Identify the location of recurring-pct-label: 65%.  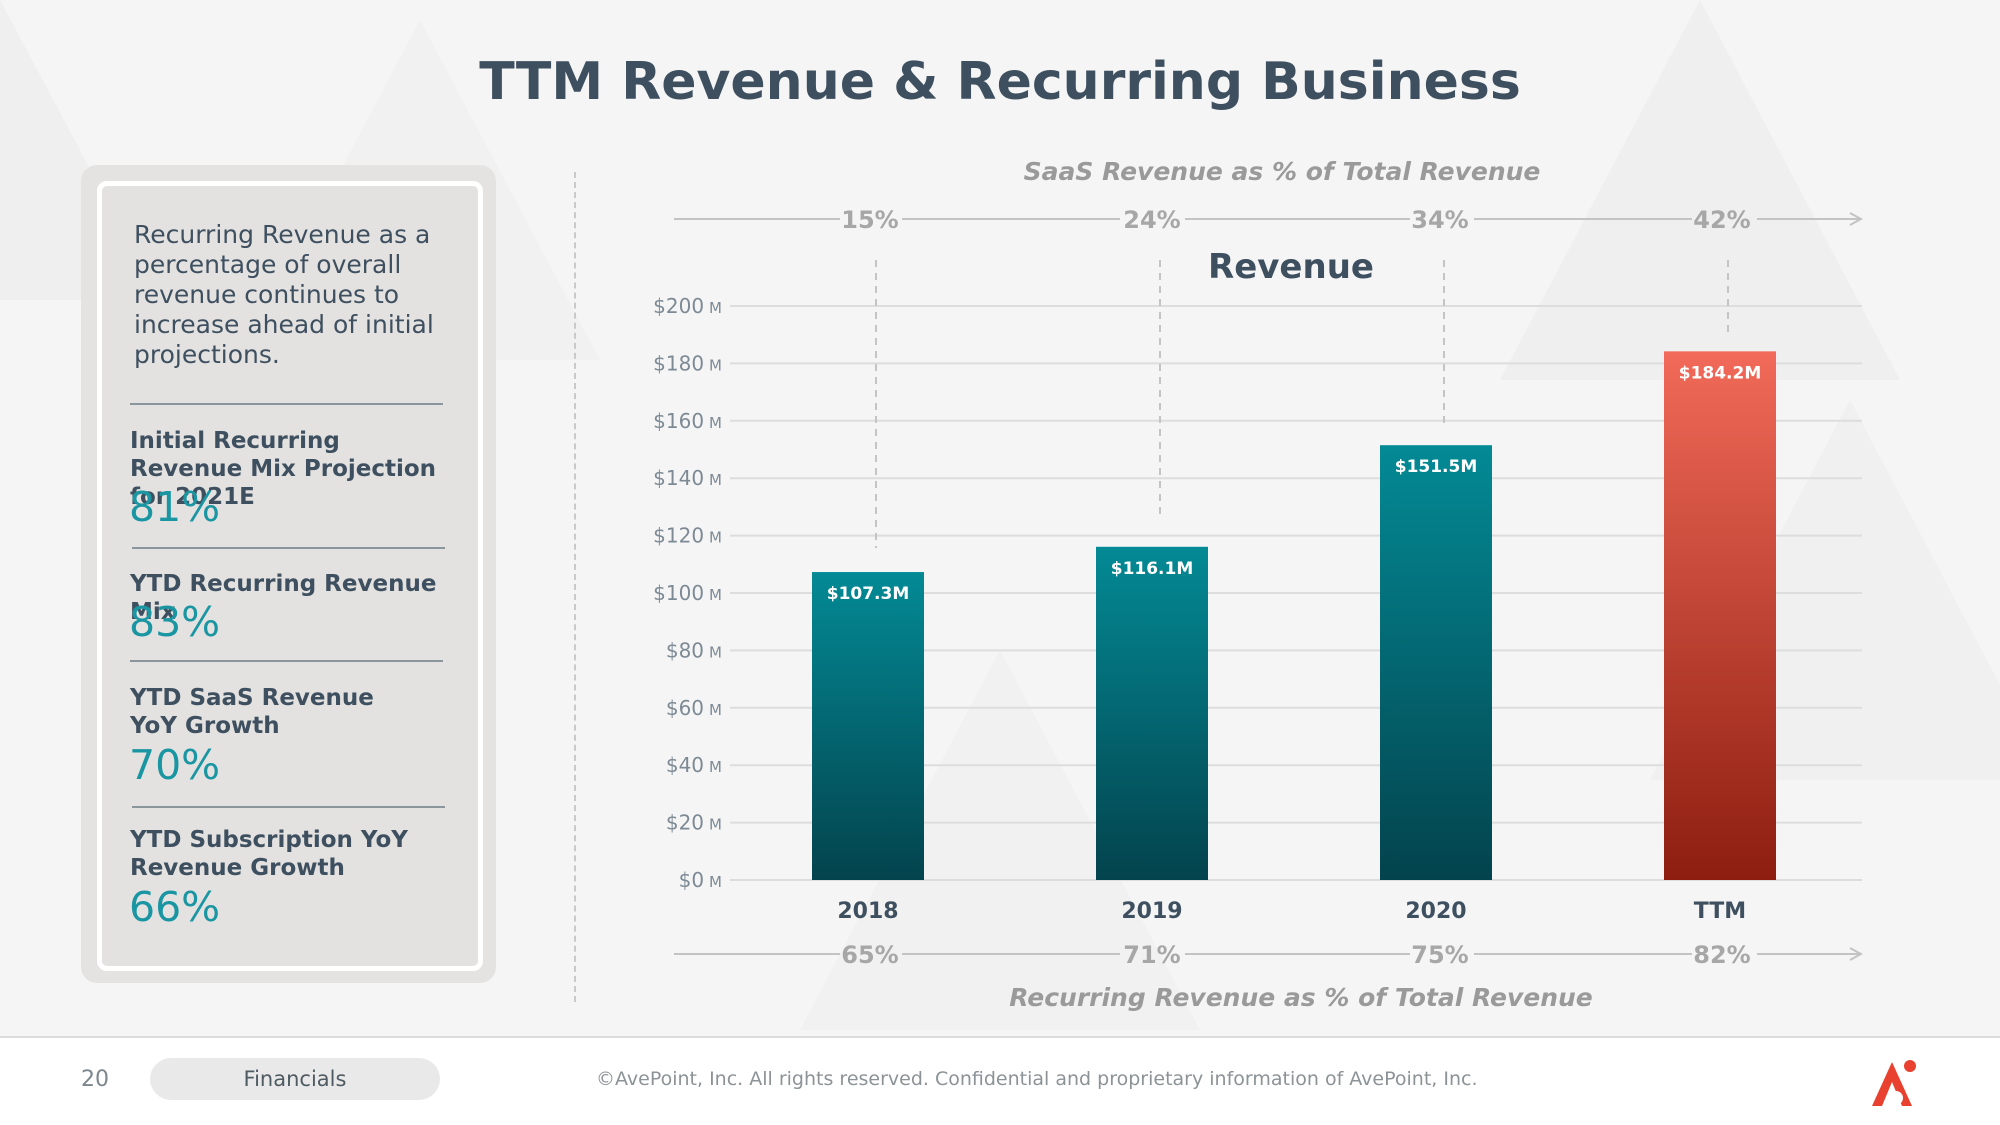
(869, 955).